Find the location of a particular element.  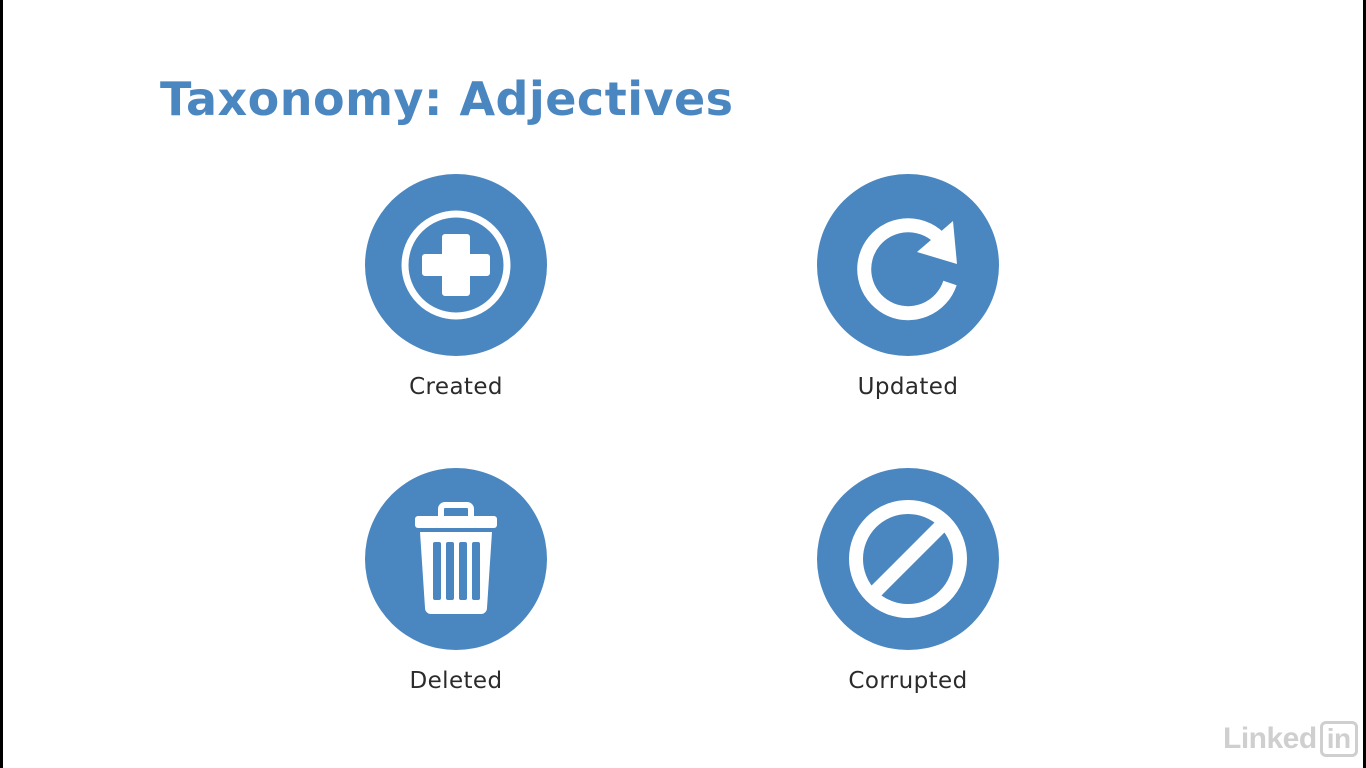

item-created: Created is located at coordinates (455, 304).